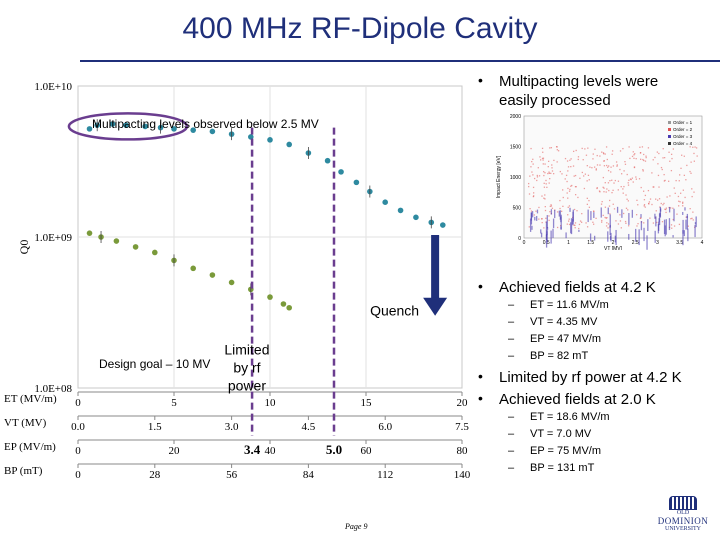 This screenshot has height=540, width=720. I want to click on sub-bullet: – EP = 75 MV/m, so click(614, 451).